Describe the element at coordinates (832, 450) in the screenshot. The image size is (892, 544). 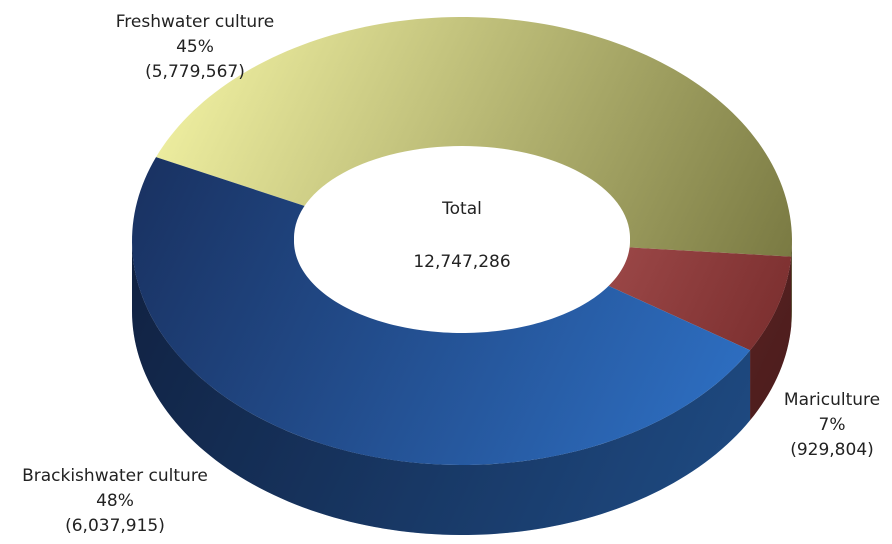
I see `slice-label-amount: (929,804)` at that location.